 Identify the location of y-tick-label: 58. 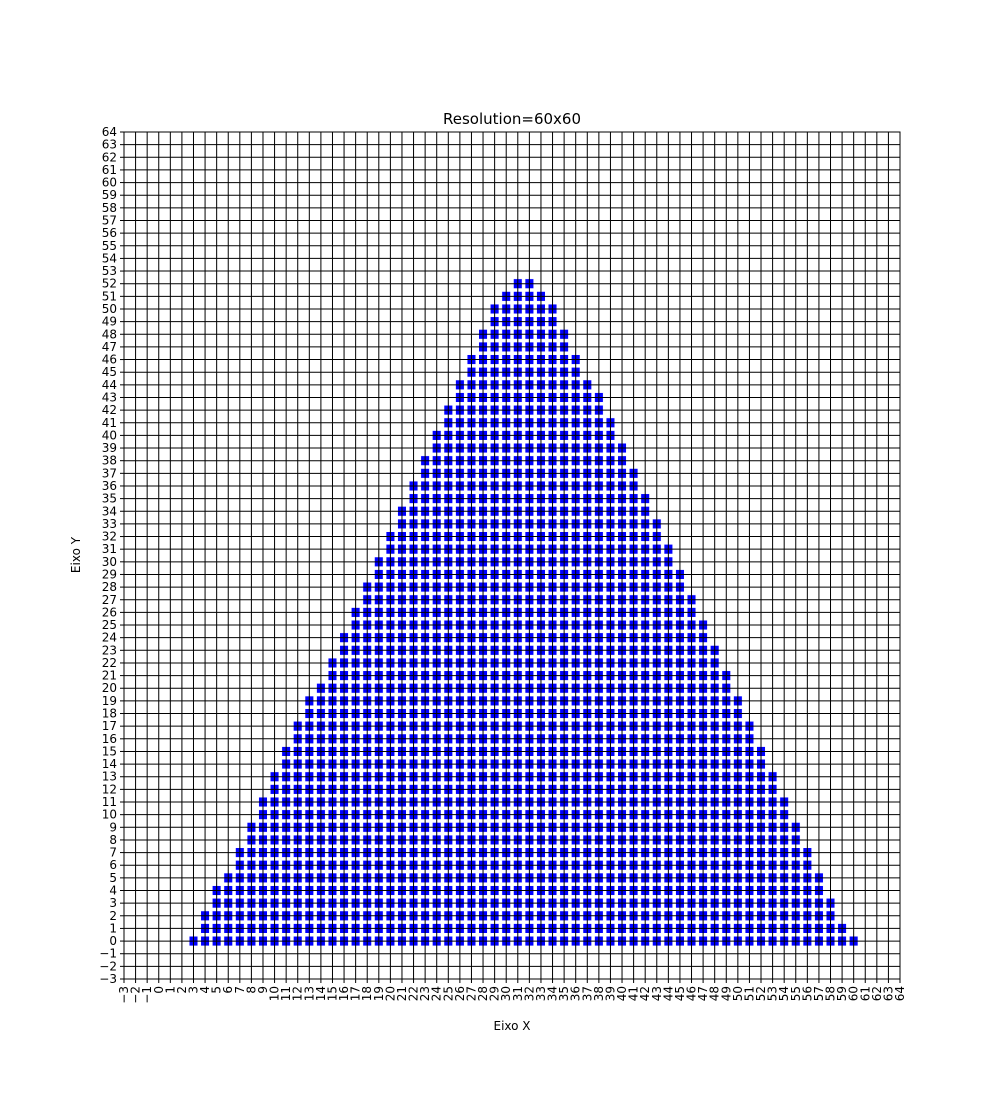
(109, 208).